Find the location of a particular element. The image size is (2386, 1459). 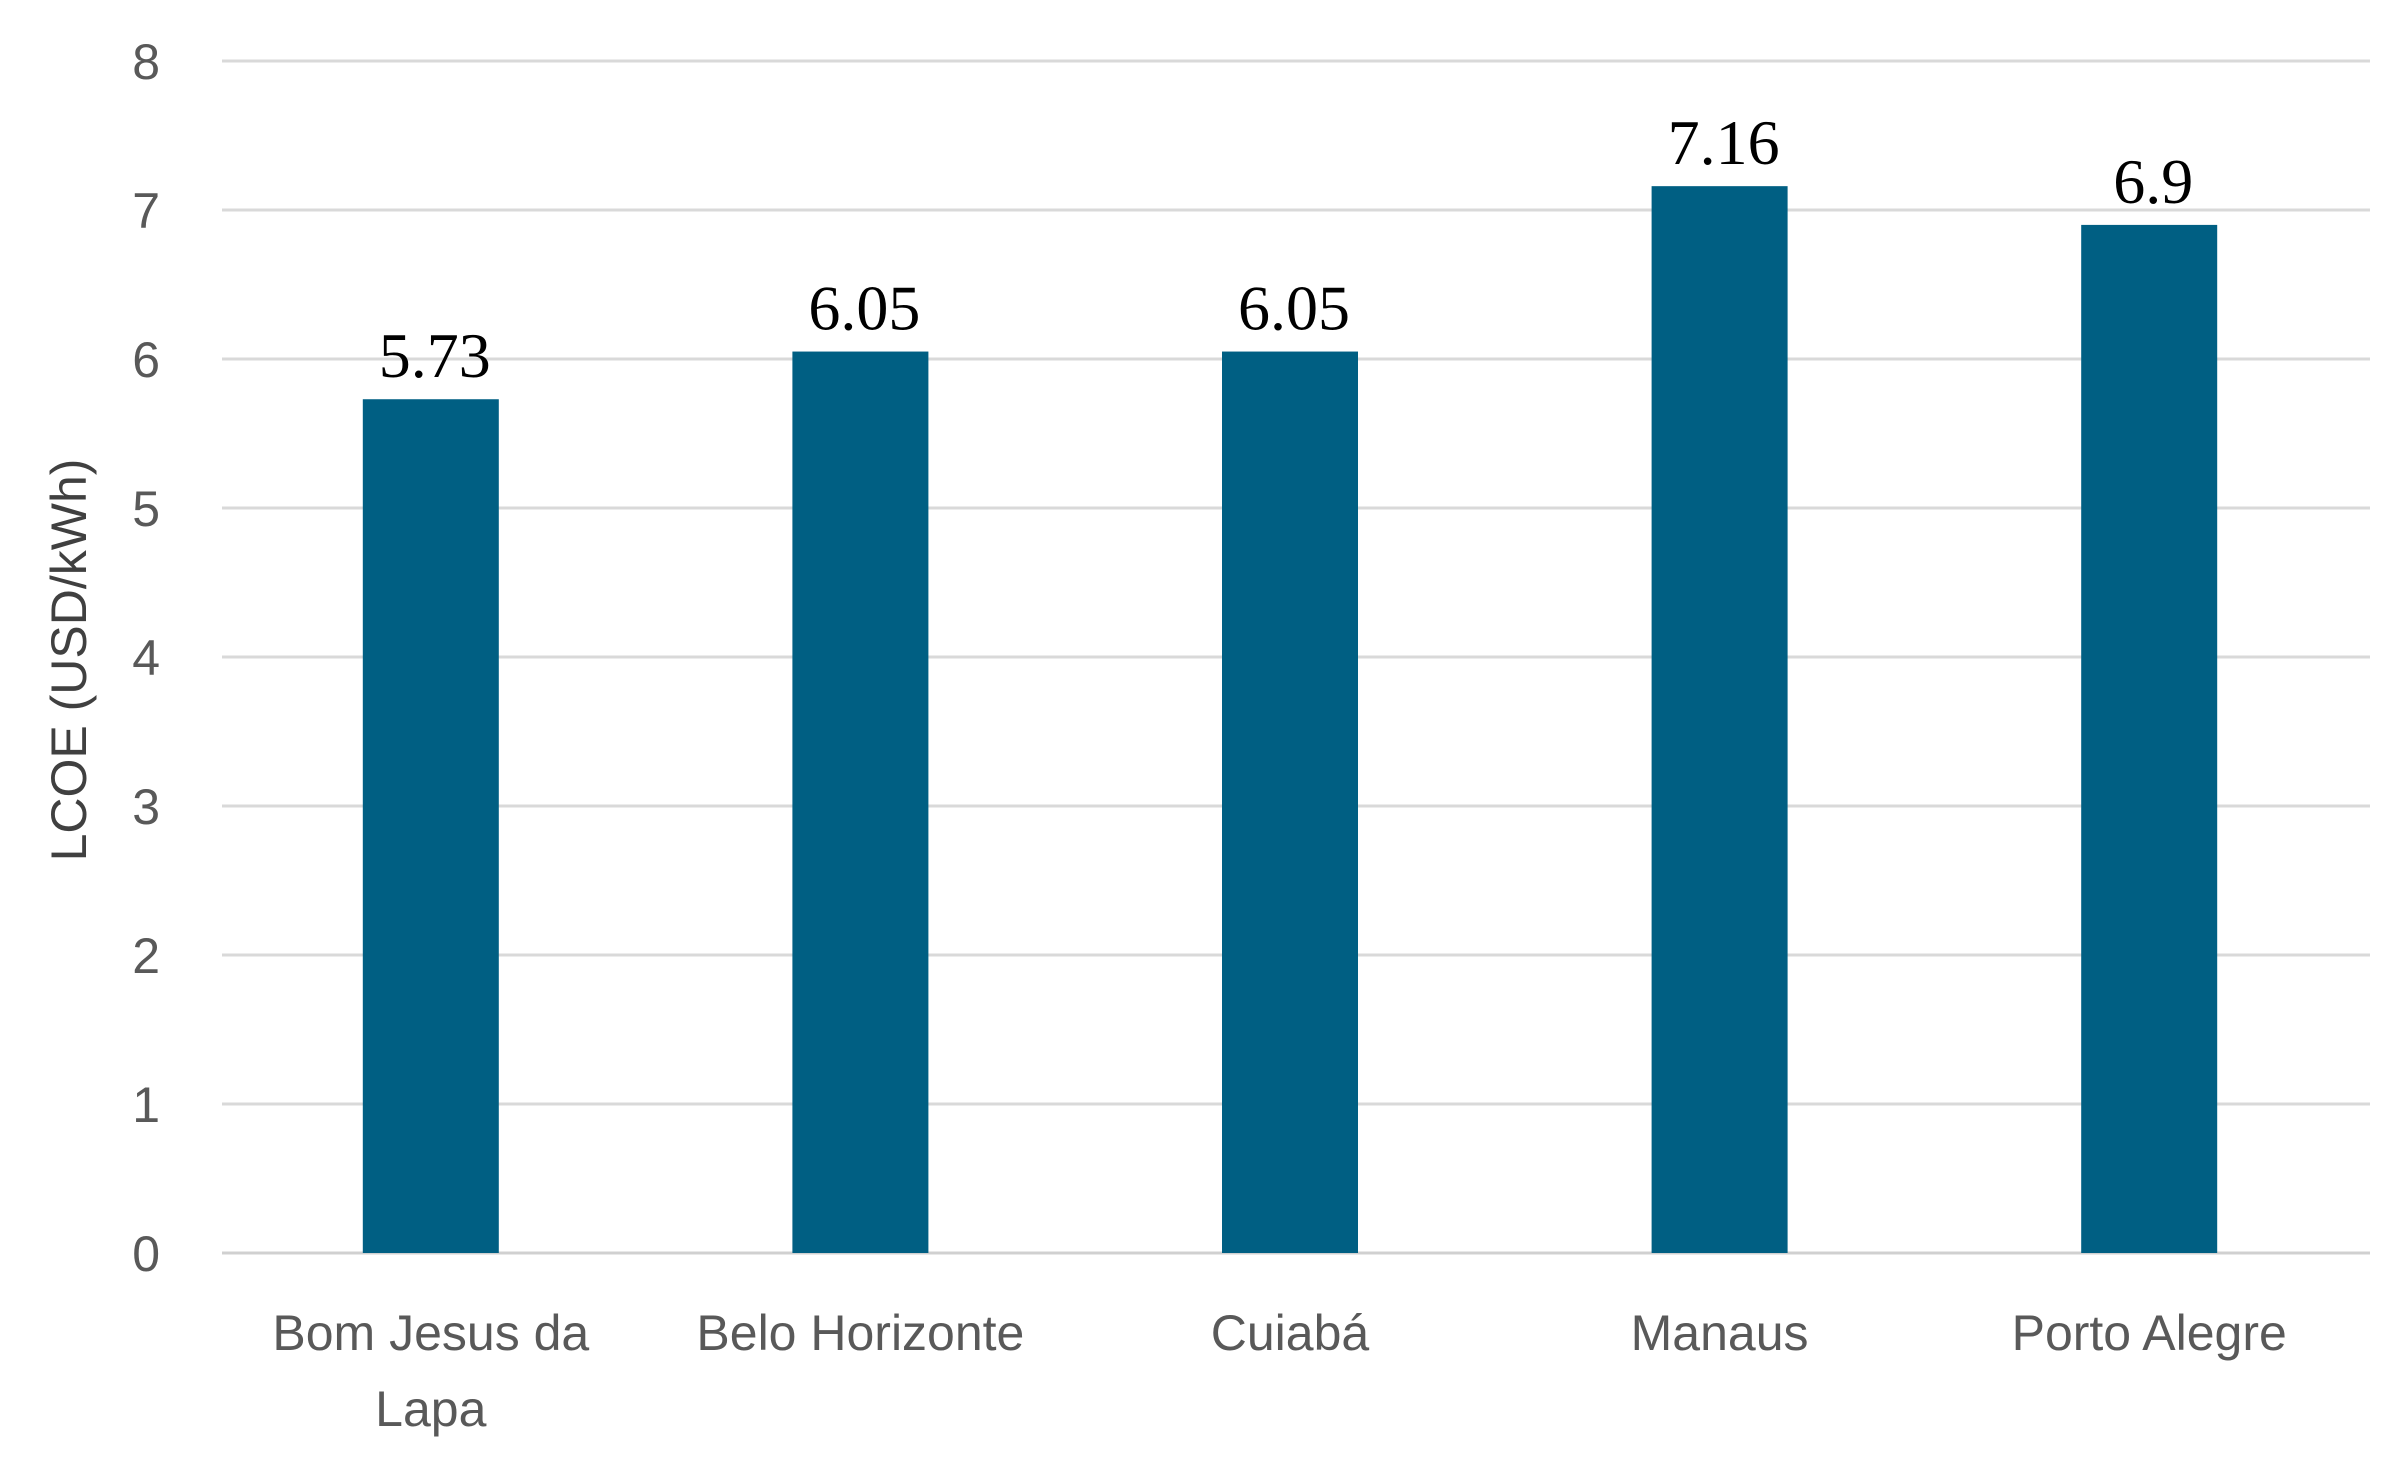

y-tick-label: 1 is located at coordinates (146, 1105).